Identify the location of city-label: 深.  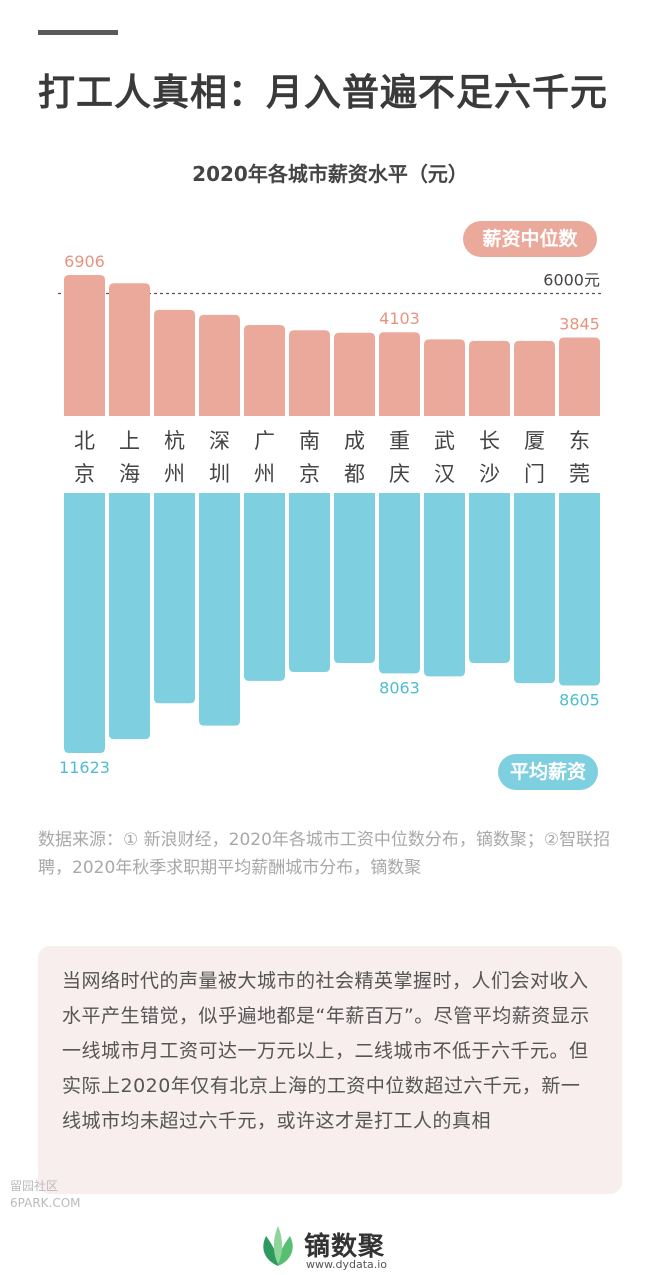
(219, 441).